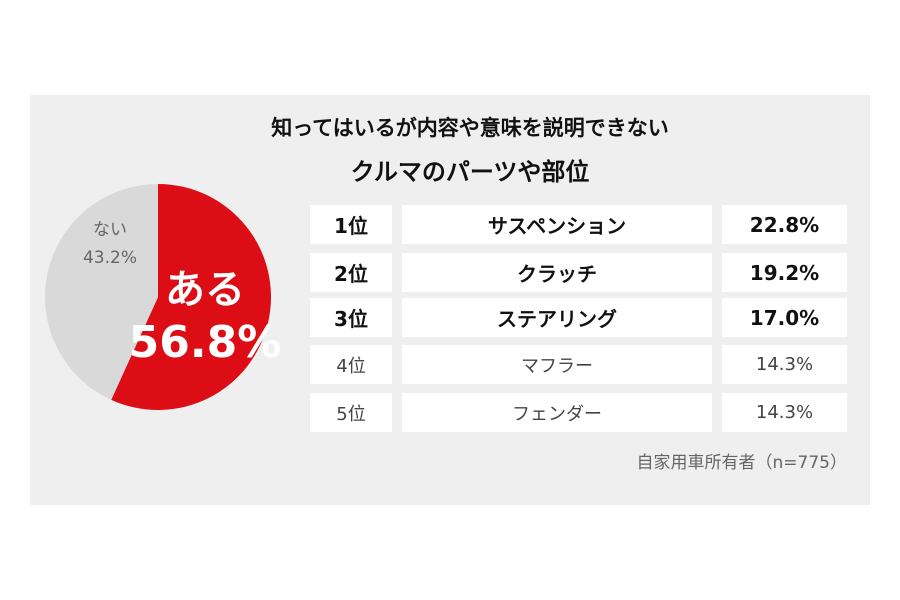  What do you see at coordinates (784, 317) in the screenshot?
I see `percentage: 17.0%` at bounding box center [784, 317].